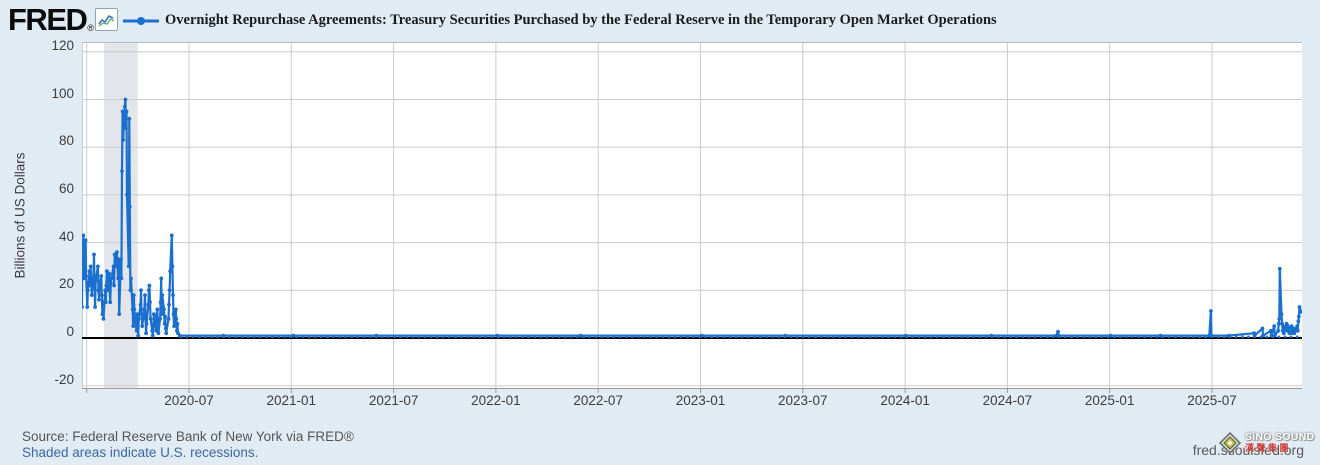 The height and width of the screenshot is (465, 1320). I want to click on y-axis-label: Billions of US Dollars, so click(20, 215).